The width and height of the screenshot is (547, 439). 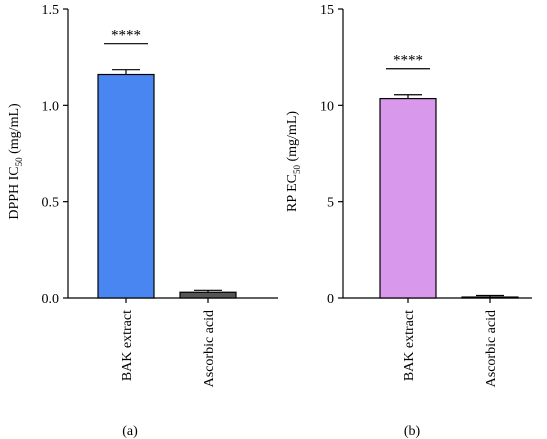 What do you see at coordinates (15, 161) in the screenshot?
I see `y-axis-label: DPPH IC50 (mg/mL)` at bounding box center [15, 161].